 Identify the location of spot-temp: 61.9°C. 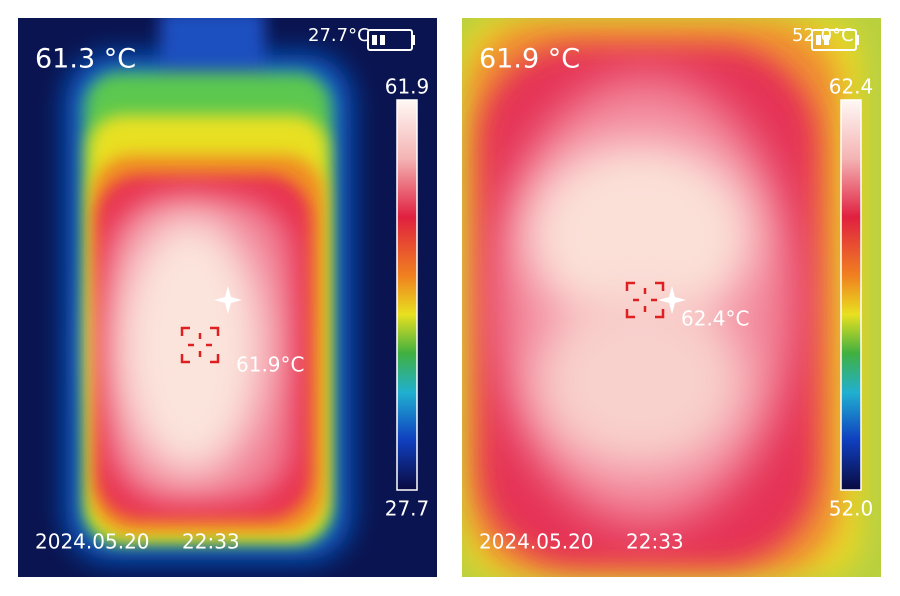
(270, 365).